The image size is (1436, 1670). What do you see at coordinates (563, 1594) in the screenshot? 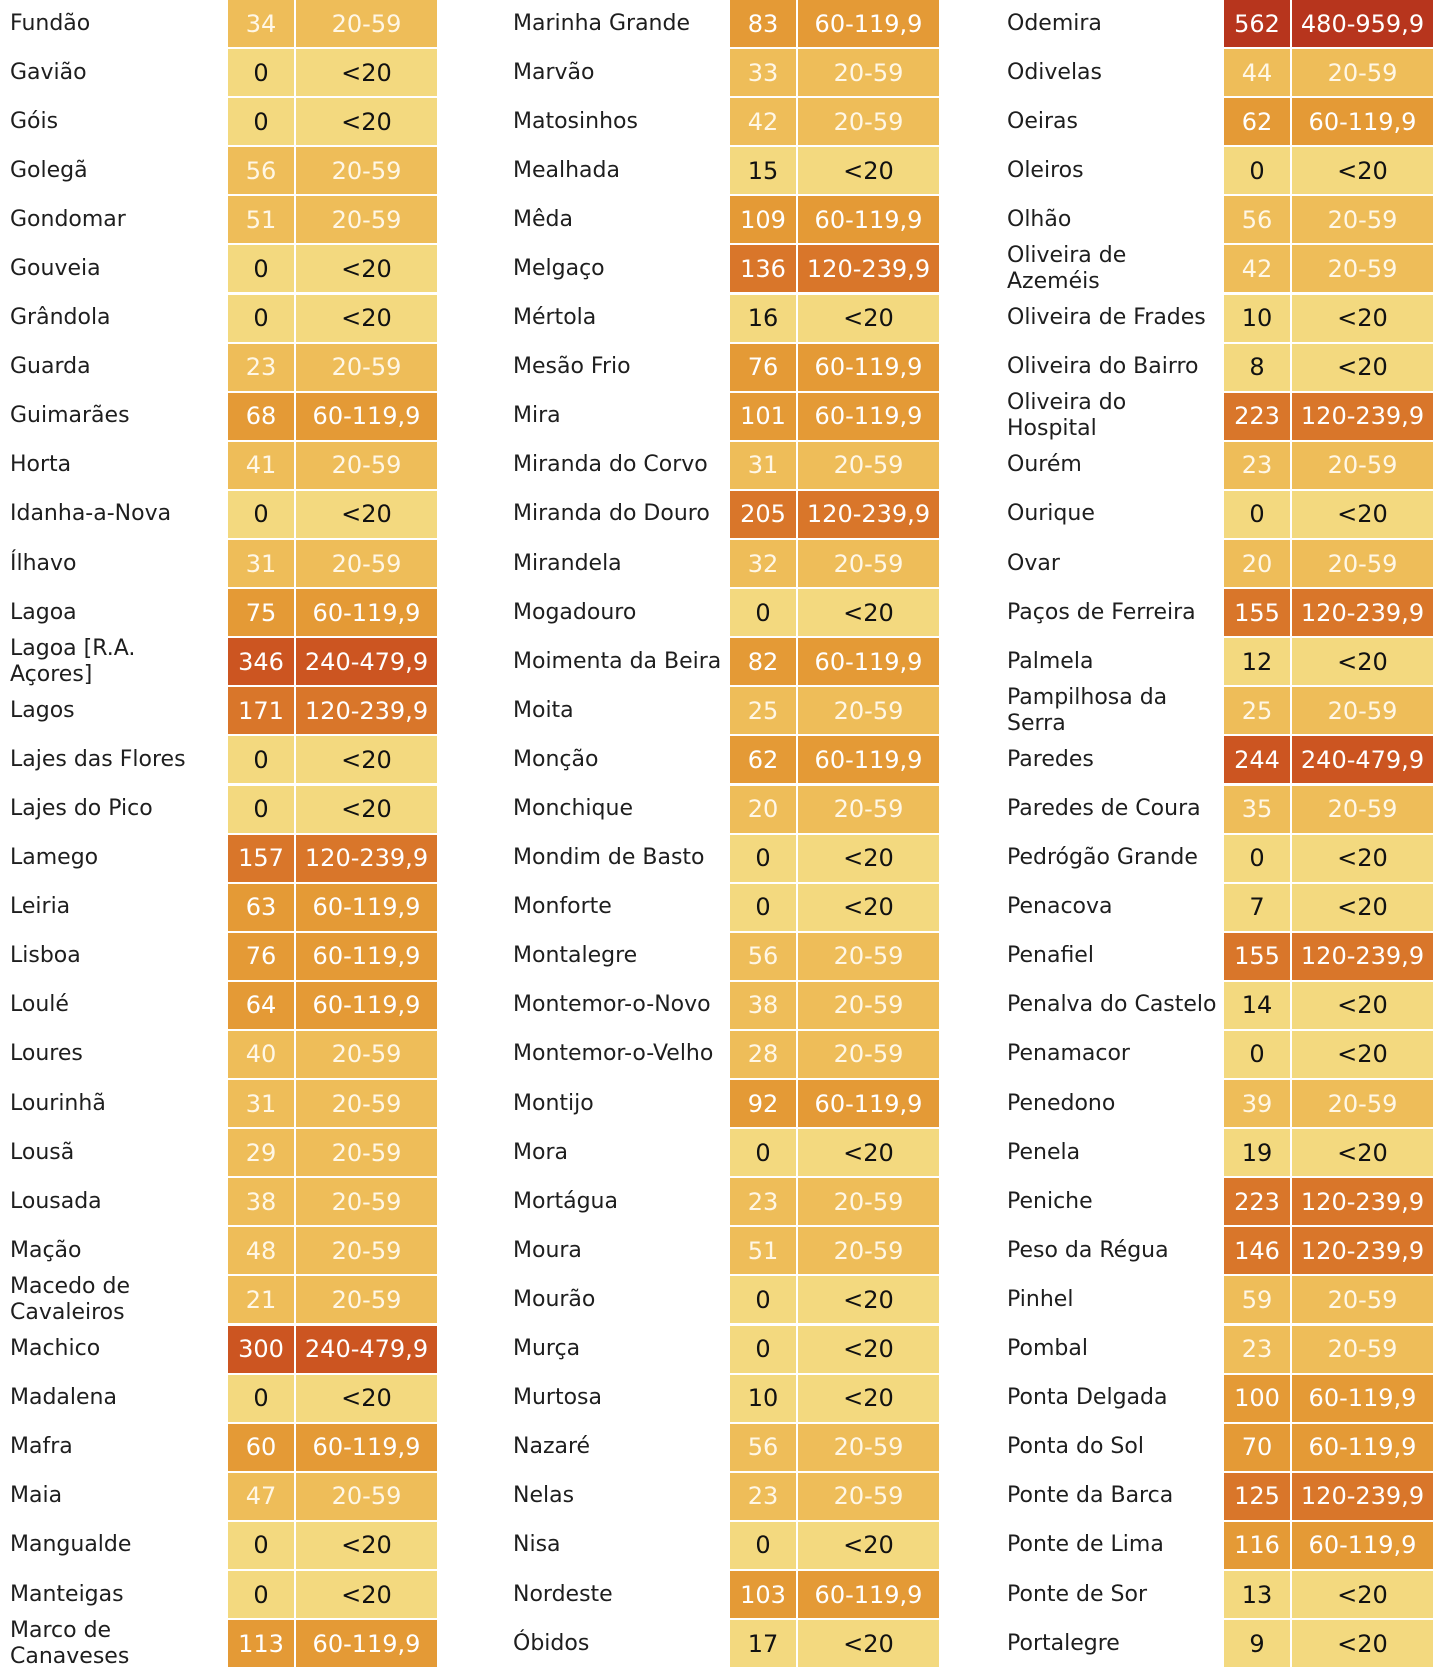
I see `municipality-name: Nordeste` at bounding box center [563, 1594].